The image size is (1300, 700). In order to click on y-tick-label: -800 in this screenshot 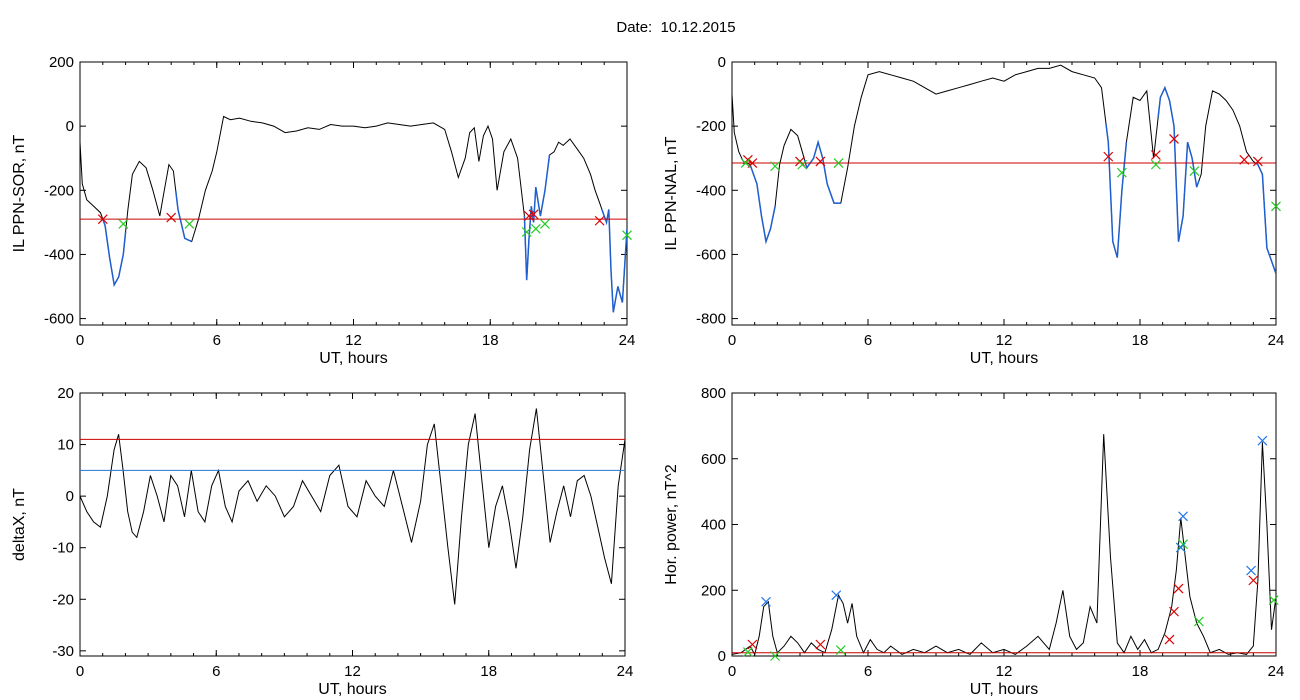, I will do `click(711, 319)`.